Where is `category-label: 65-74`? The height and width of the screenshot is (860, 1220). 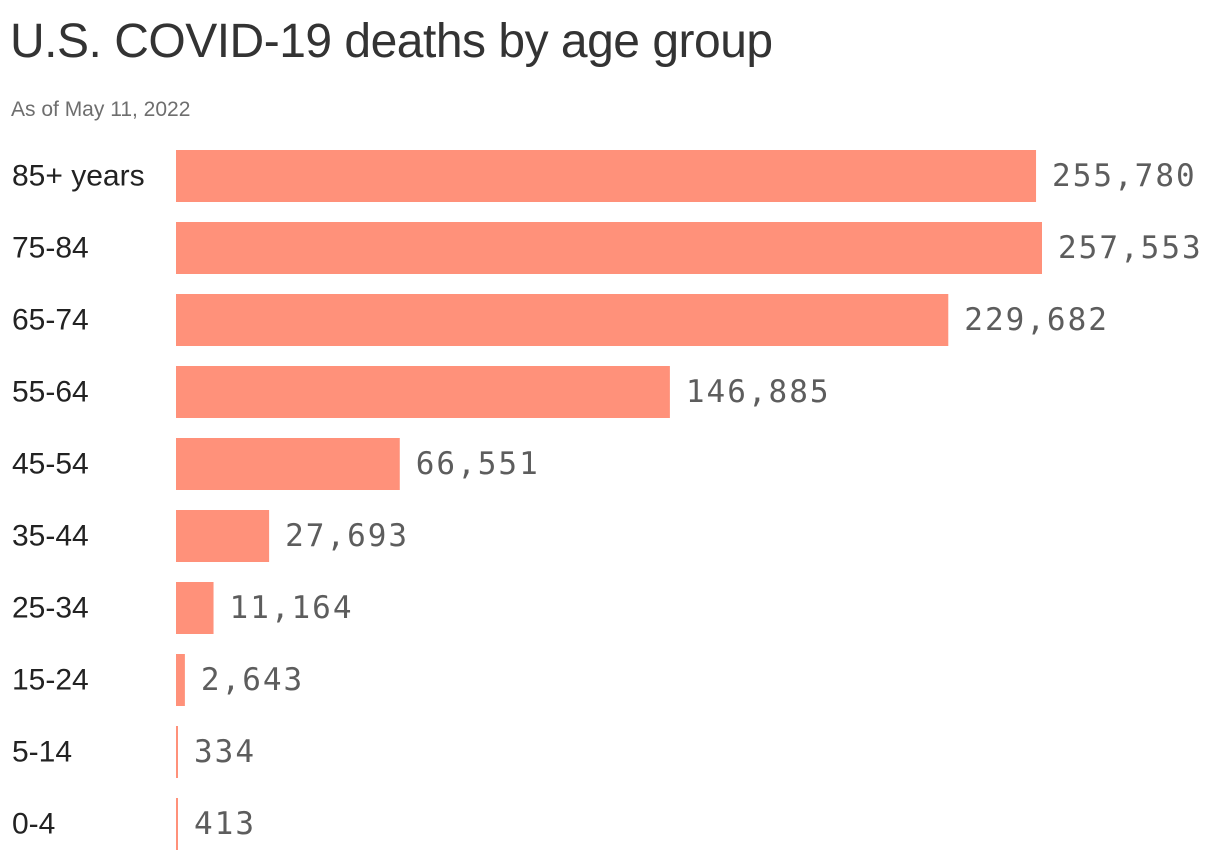 category-label: 65-74 is located at coordinates (50, 320).